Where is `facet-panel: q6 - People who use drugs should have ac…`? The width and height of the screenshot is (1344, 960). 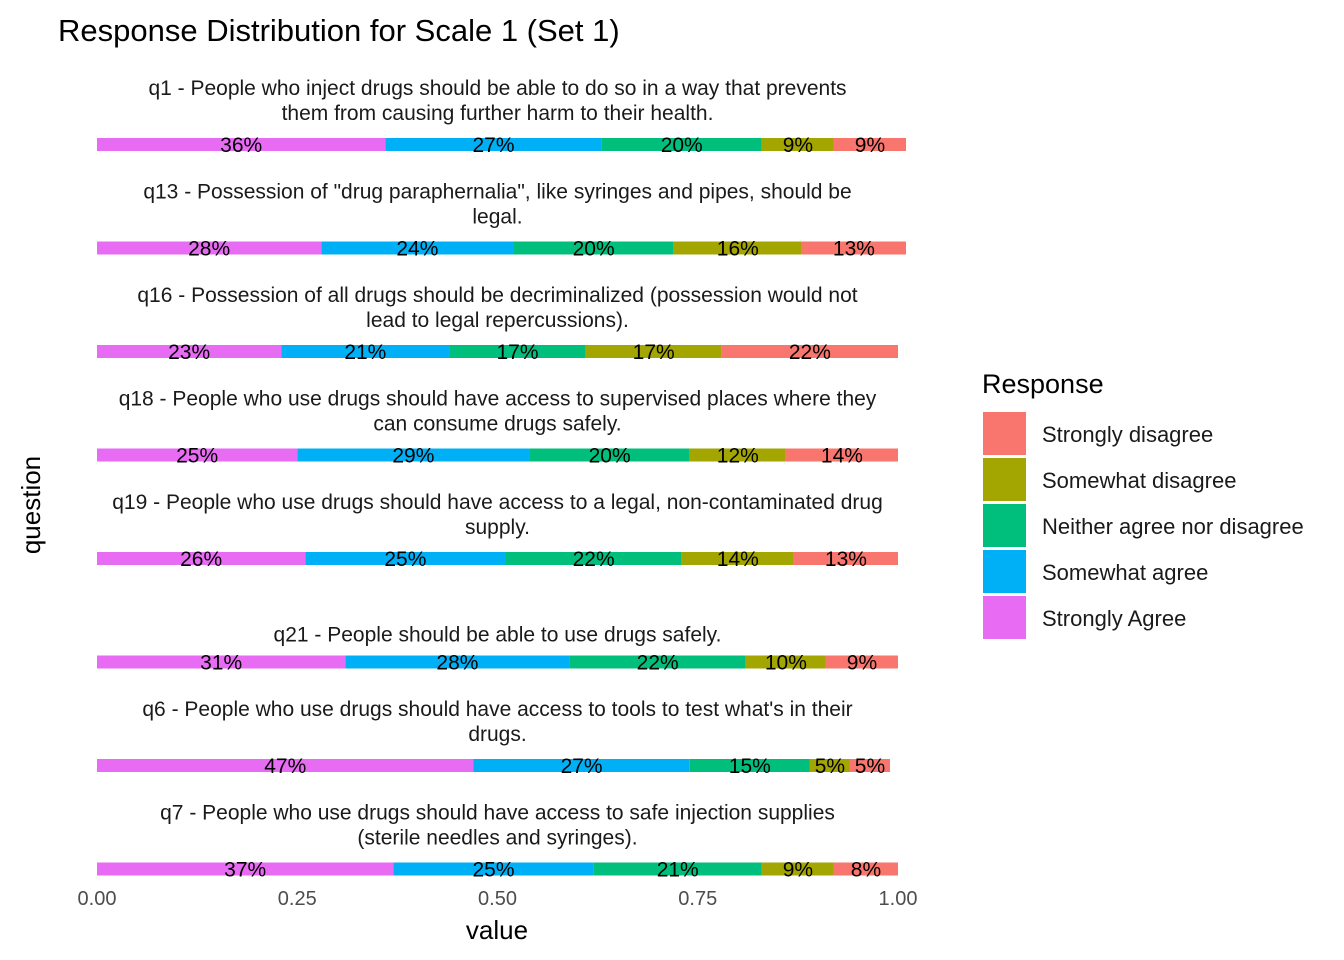 facet-panel: q6 - People who use drugs should have ac… is located at coordinates (493, 738).